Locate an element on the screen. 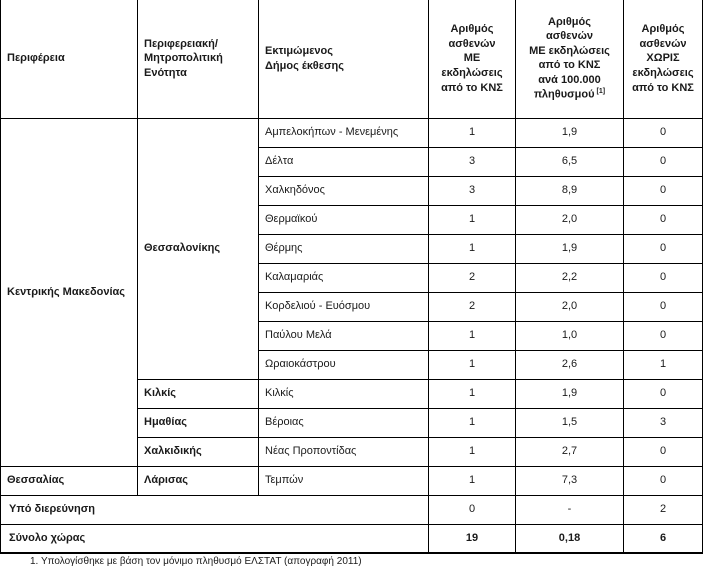  rate-cell: 7,3 is located at coordinates (569, 480).